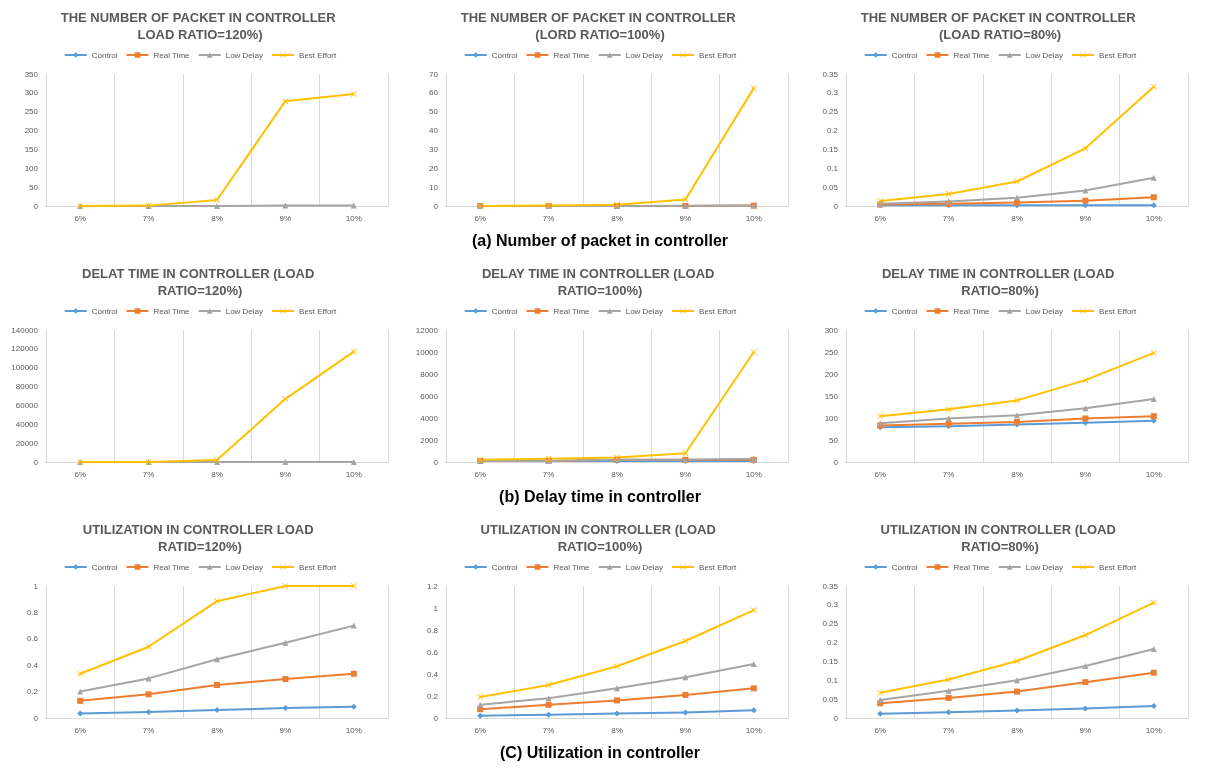  Describe the element at coordinates (434, 74) in the screenshot. I see `y-tick-label: 70` at that location.